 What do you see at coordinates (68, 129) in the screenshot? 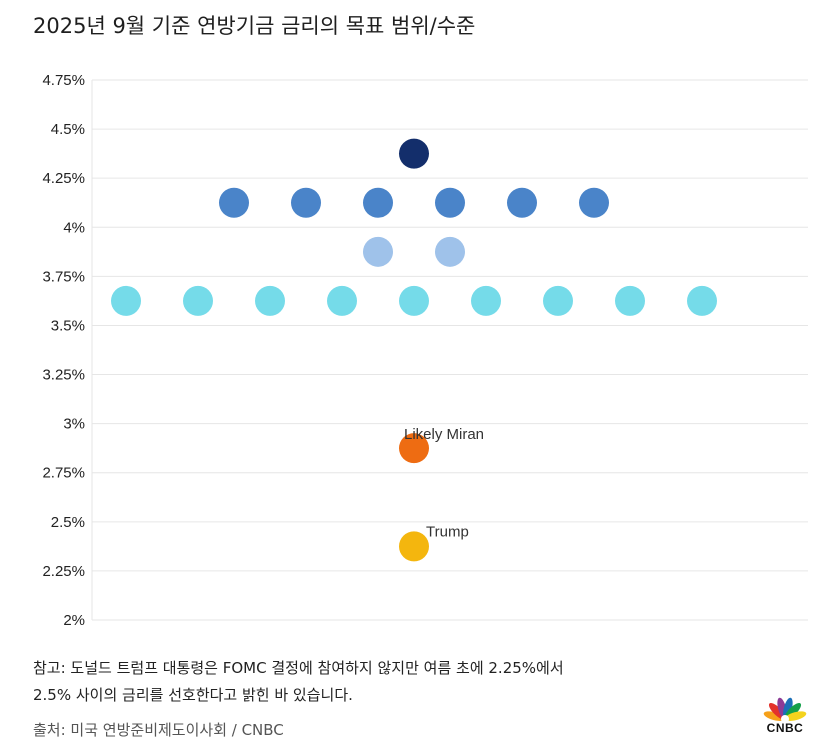
I see `y-tick-label: 4.5%` at bounding box center [68, 129].